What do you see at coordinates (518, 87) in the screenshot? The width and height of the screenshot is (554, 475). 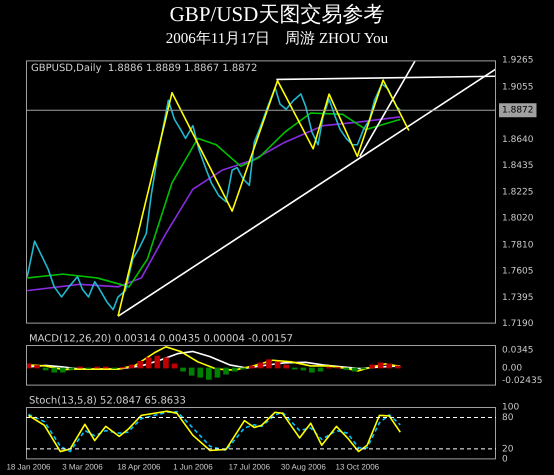 I see `y-tick-label: 1.9055` at bounding box center [518, 87].